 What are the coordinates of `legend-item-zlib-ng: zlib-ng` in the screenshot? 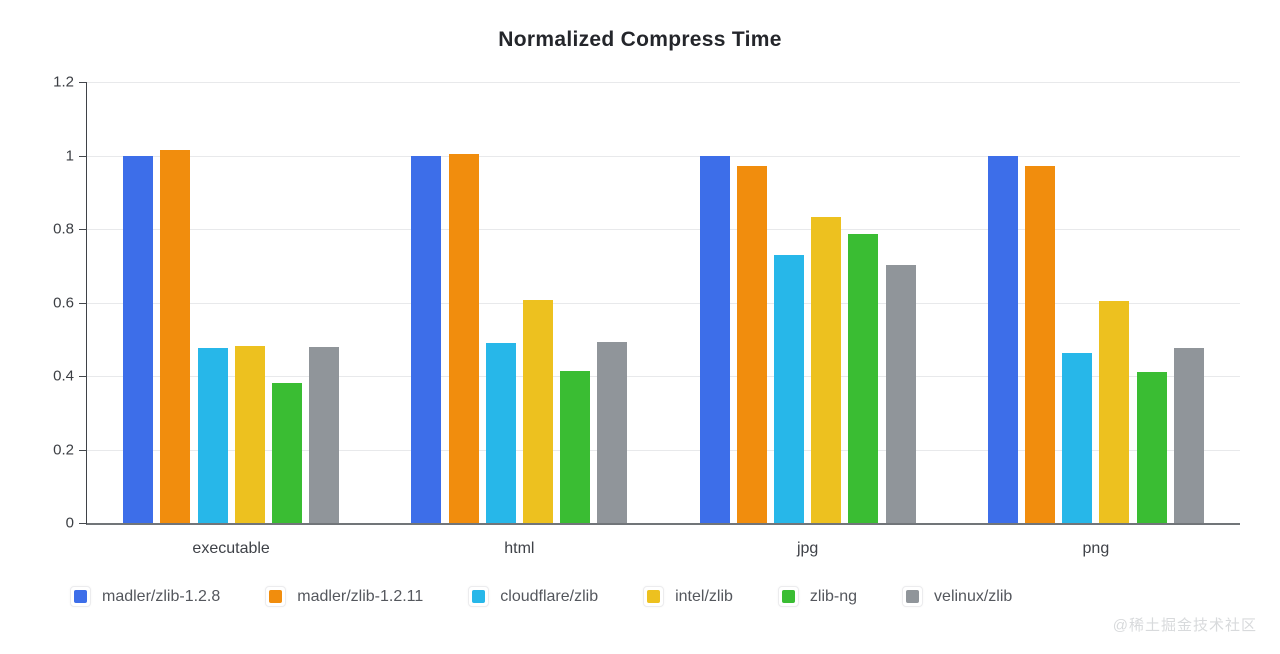 It's located at (817, 596).